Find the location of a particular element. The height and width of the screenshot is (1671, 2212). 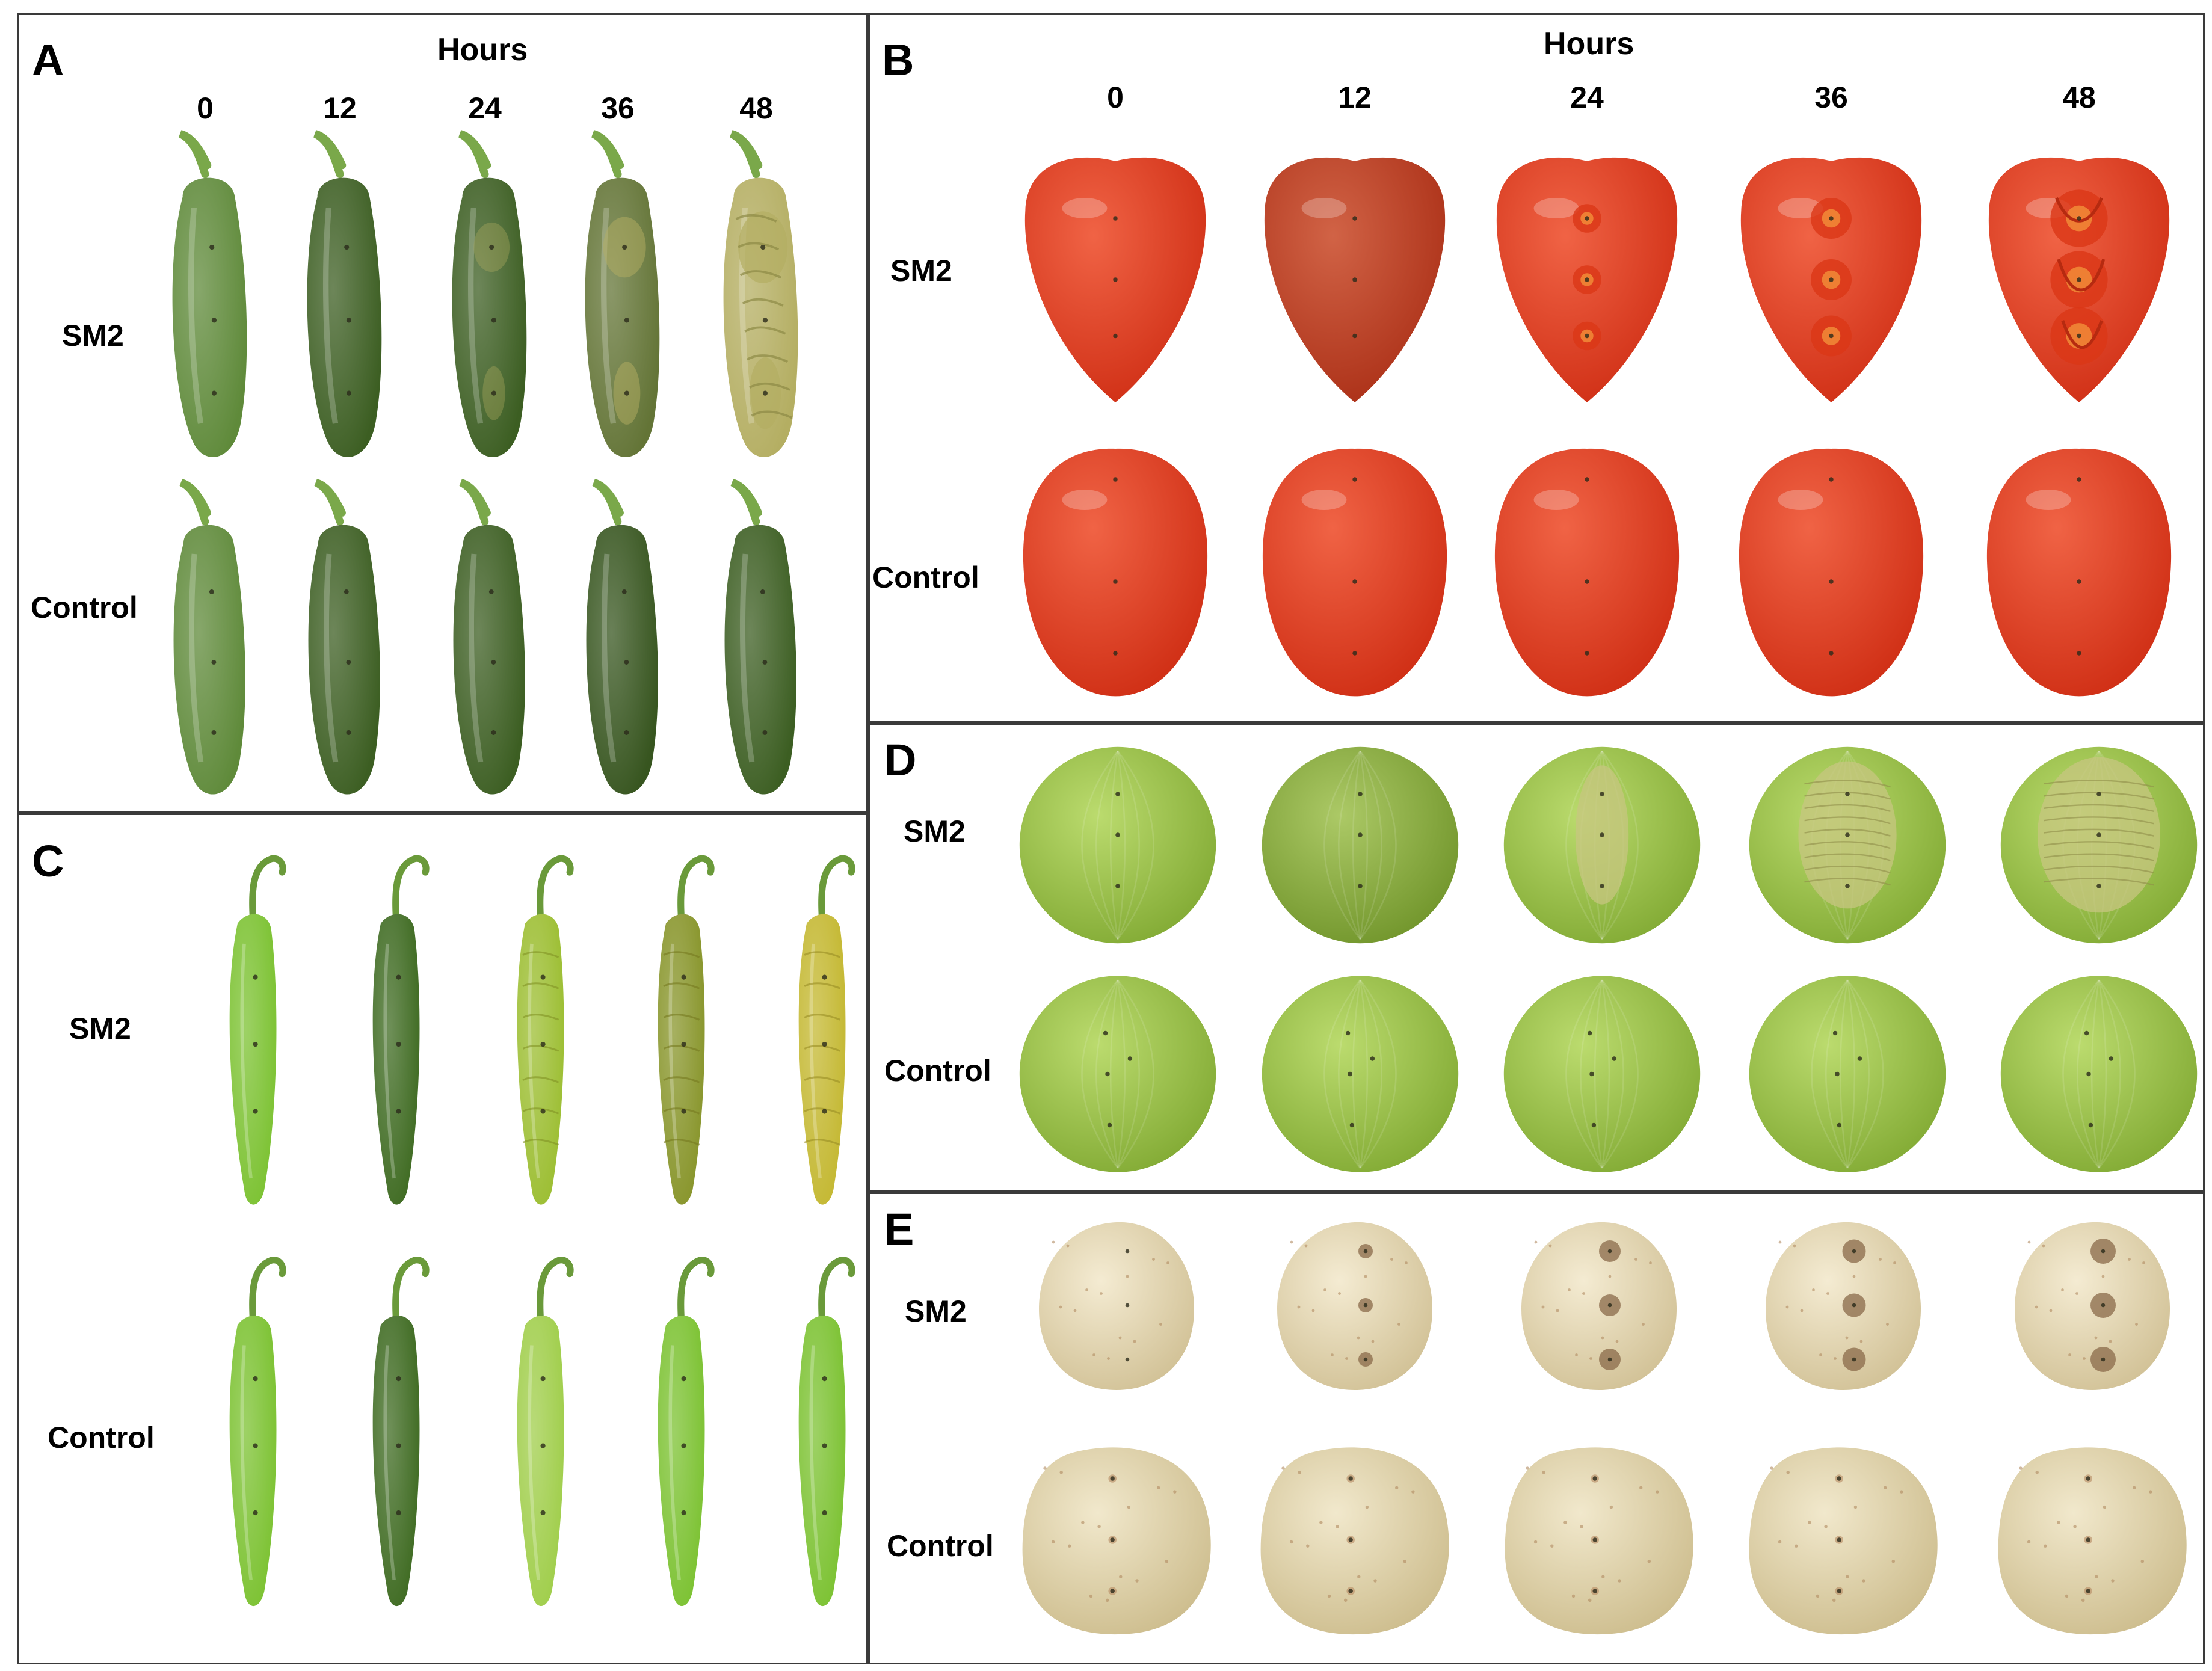

tomato-image-sm2-0h is located at coordinates (1115, 280).